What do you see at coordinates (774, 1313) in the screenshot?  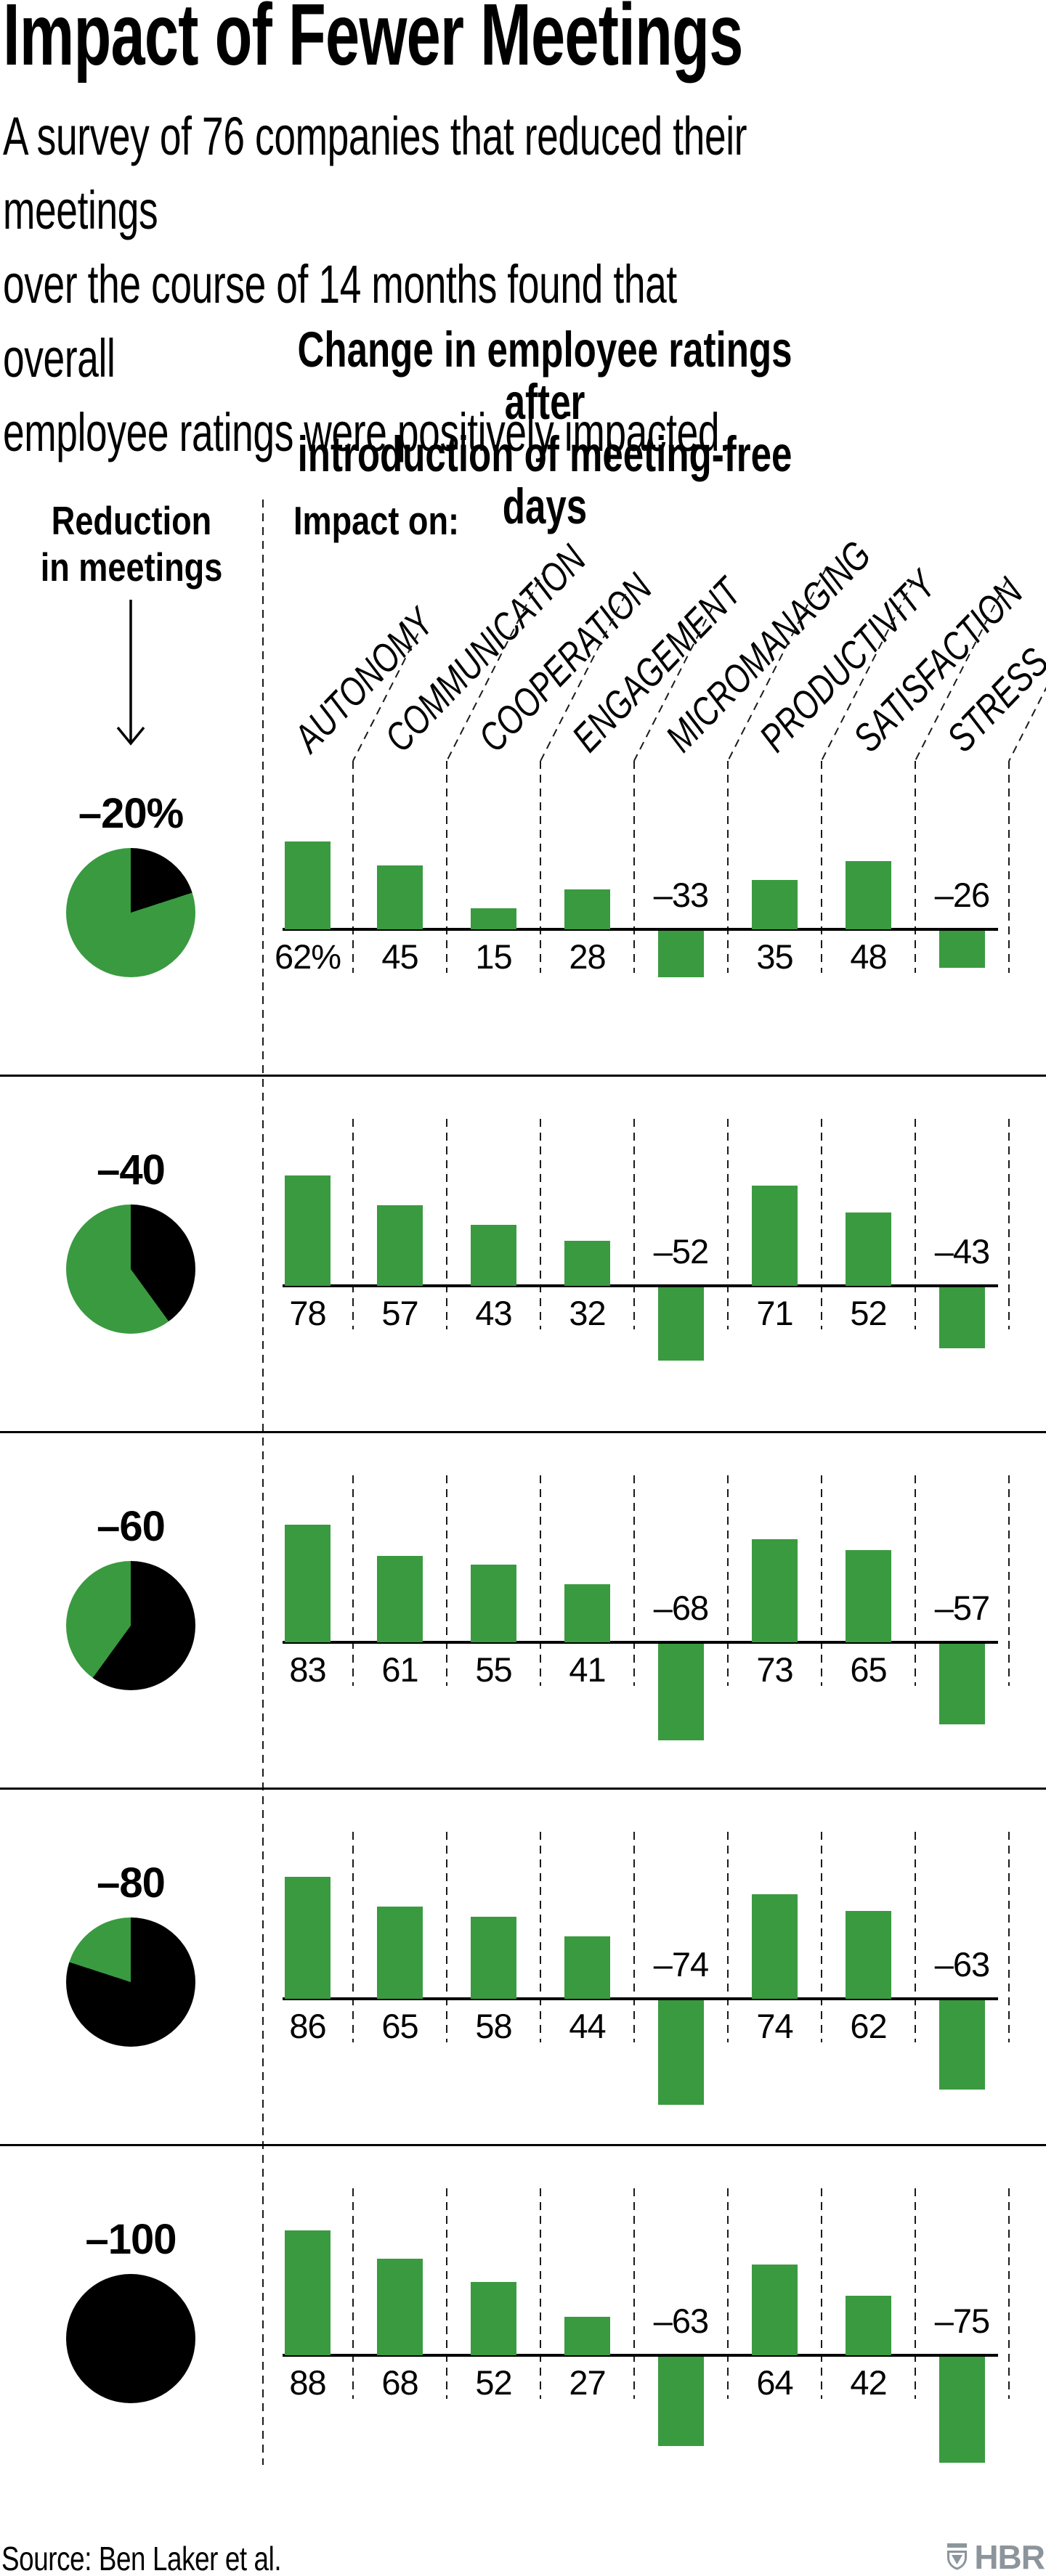 I see `bar-value-label: 71` at bounding box center [774, 1313].